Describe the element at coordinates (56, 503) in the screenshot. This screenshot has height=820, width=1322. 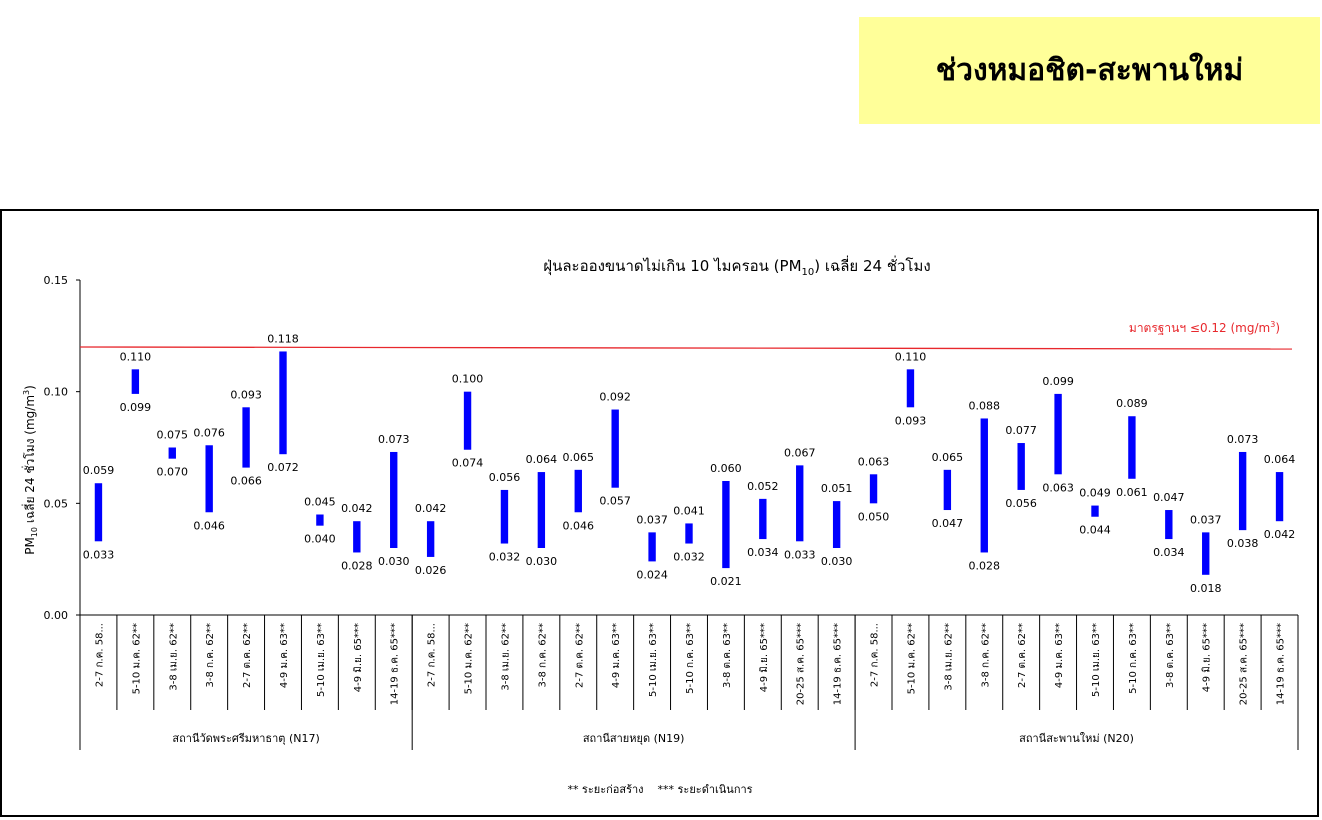
I see `y-tick-label: 0.05` at that location.